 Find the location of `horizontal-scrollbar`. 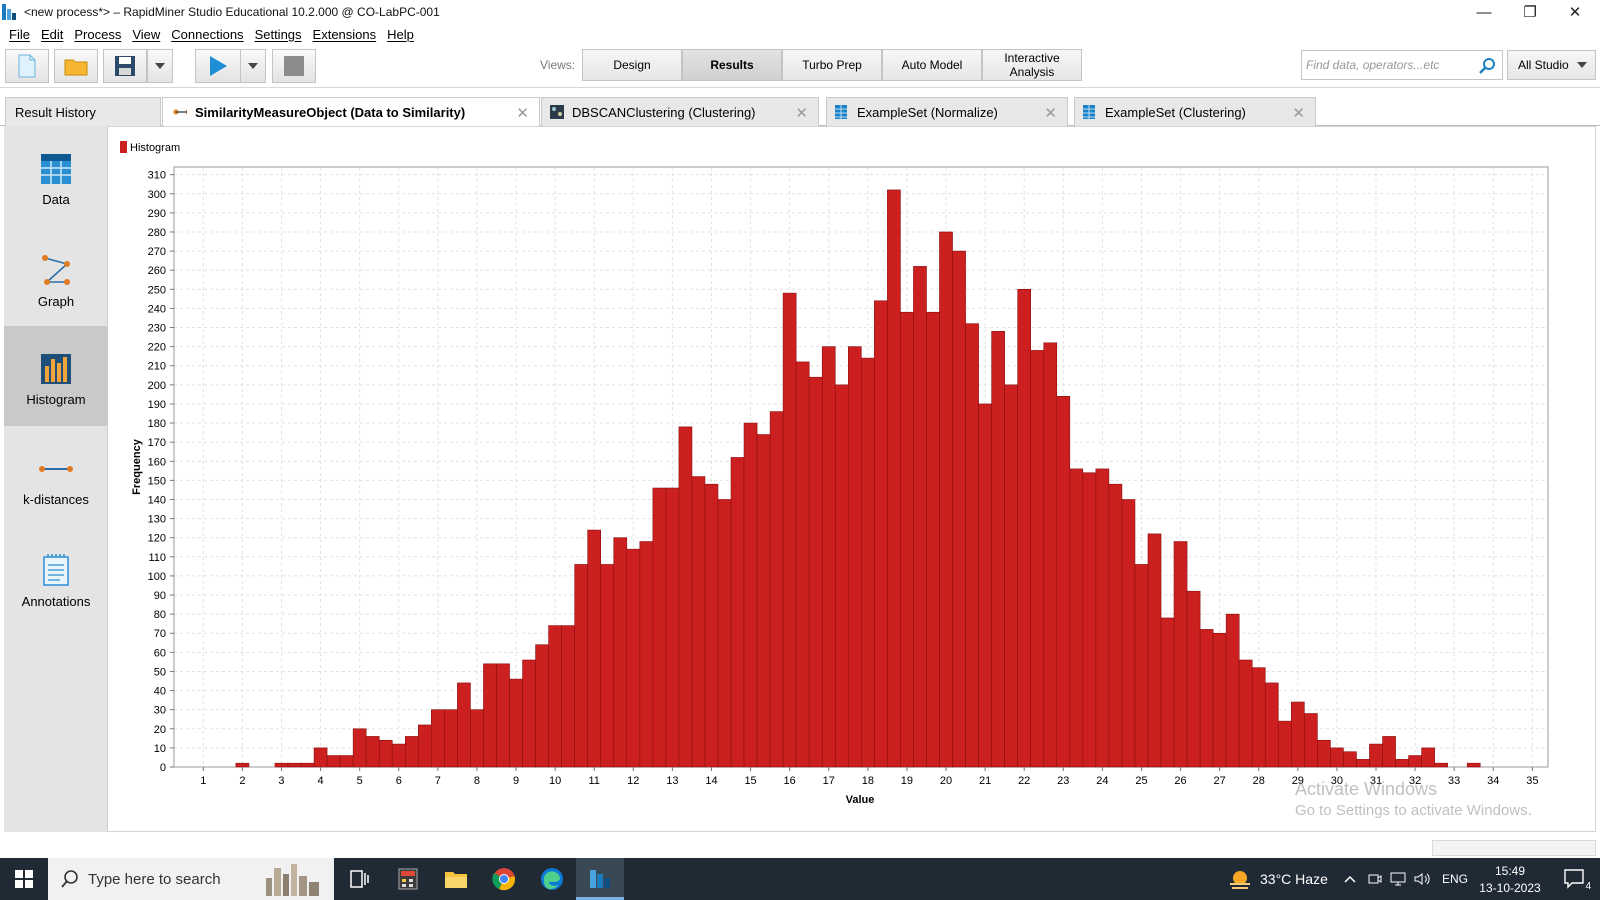

horizontal-scrollbar is located at coordinates (1514, 848).